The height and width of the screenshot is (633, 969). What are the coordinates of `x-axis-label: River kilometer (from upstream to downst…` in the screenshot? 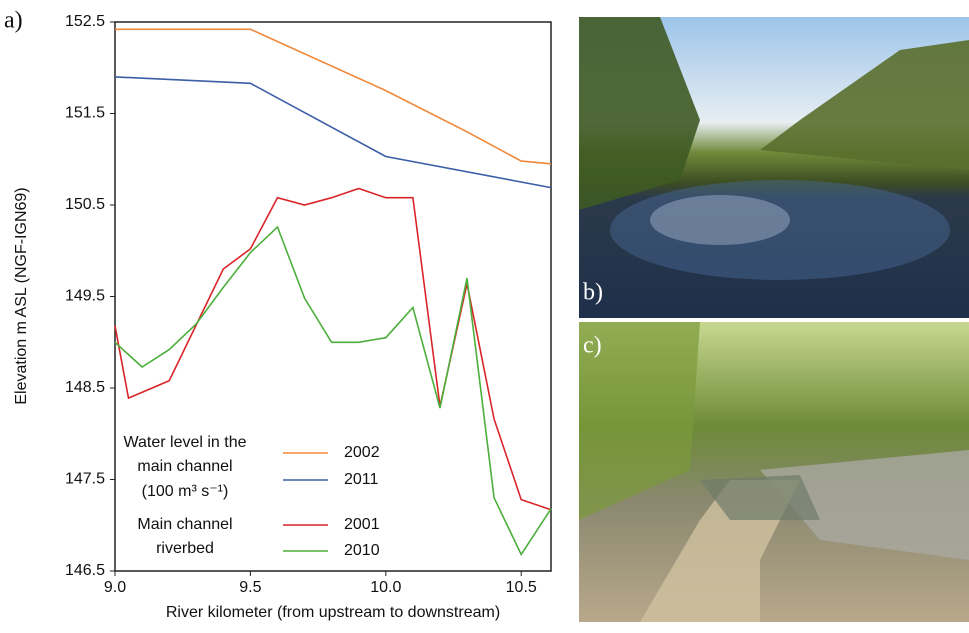 It's located at (333, 612).